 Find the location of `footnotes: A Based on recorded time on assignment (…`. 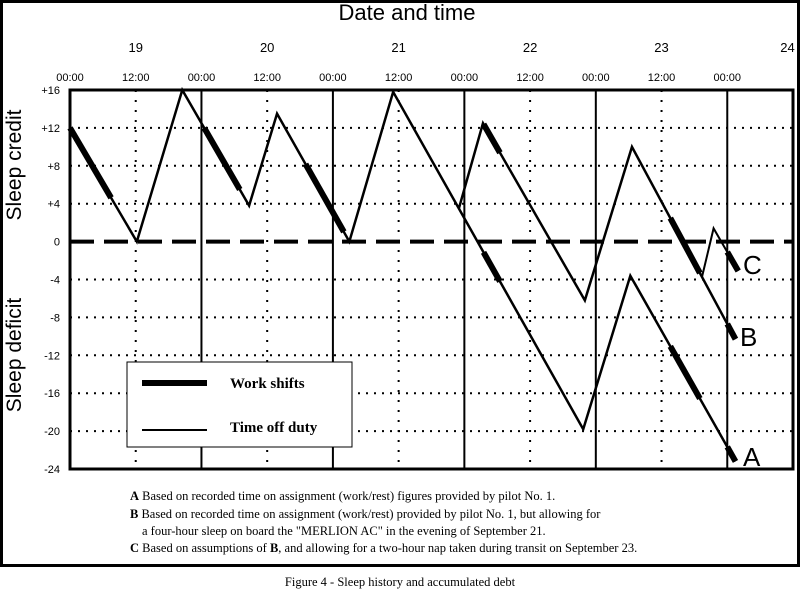

footnotes: A Based on recorded time on assignment (… is located at coordinates (383, 522).